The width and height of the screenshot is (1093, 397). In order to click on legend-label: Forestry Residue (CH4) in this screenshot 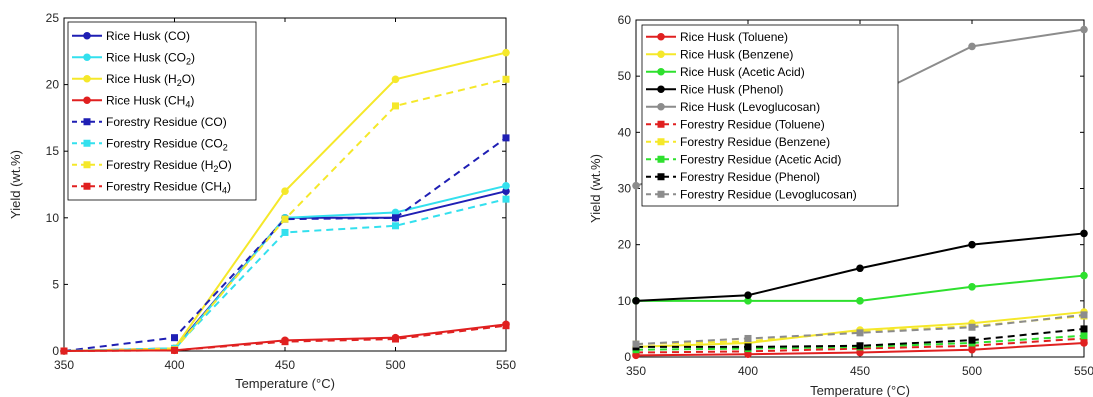, I will do `click(168, 187)`.